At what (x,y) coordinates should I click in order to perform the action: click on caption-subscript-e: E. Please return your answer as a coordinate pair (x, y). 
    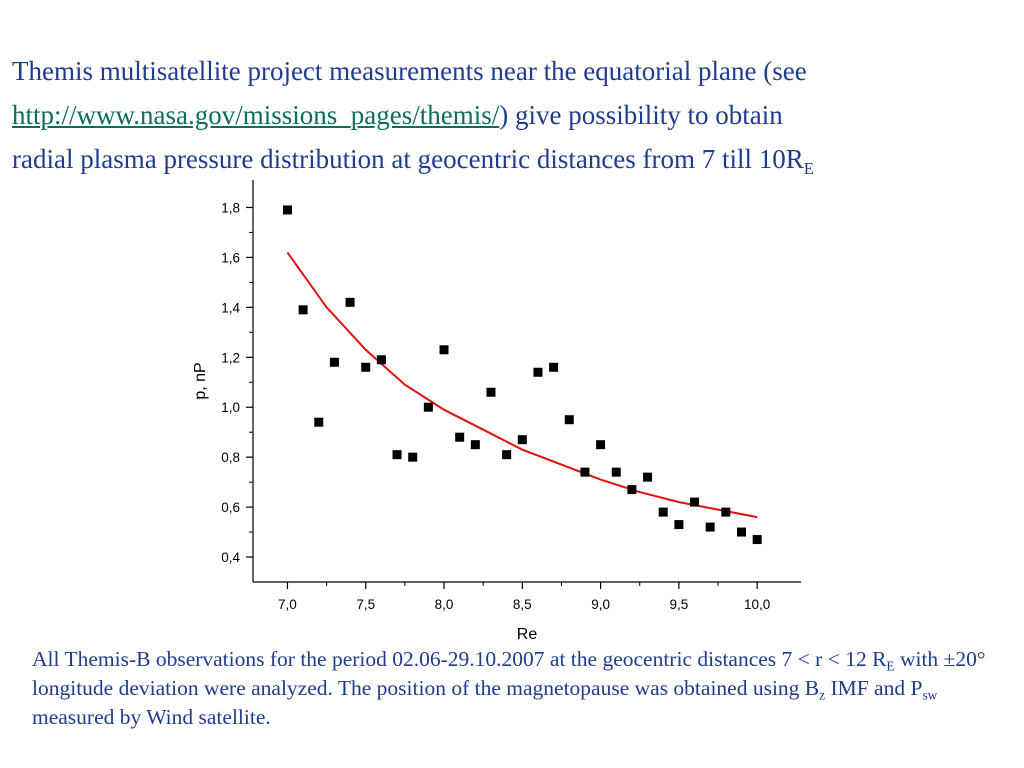
    Looking at the image, I should click on (890, 666).